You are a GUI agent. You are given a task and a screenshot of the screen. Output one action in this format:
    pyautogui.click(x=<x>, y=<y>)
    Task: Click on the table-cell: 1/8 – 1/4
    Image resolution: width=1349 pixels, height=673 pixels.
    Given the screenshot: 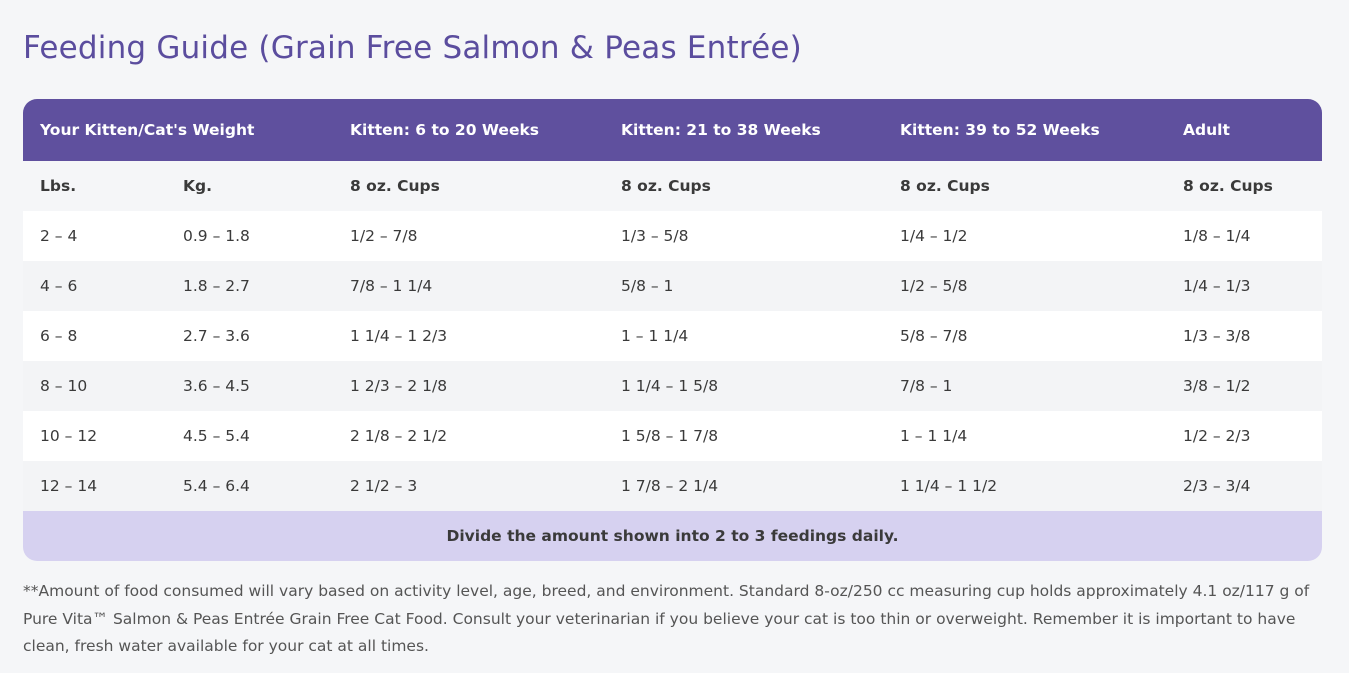 What is the action you would take?
    pyautogui.click(x=1217, y=236)
    